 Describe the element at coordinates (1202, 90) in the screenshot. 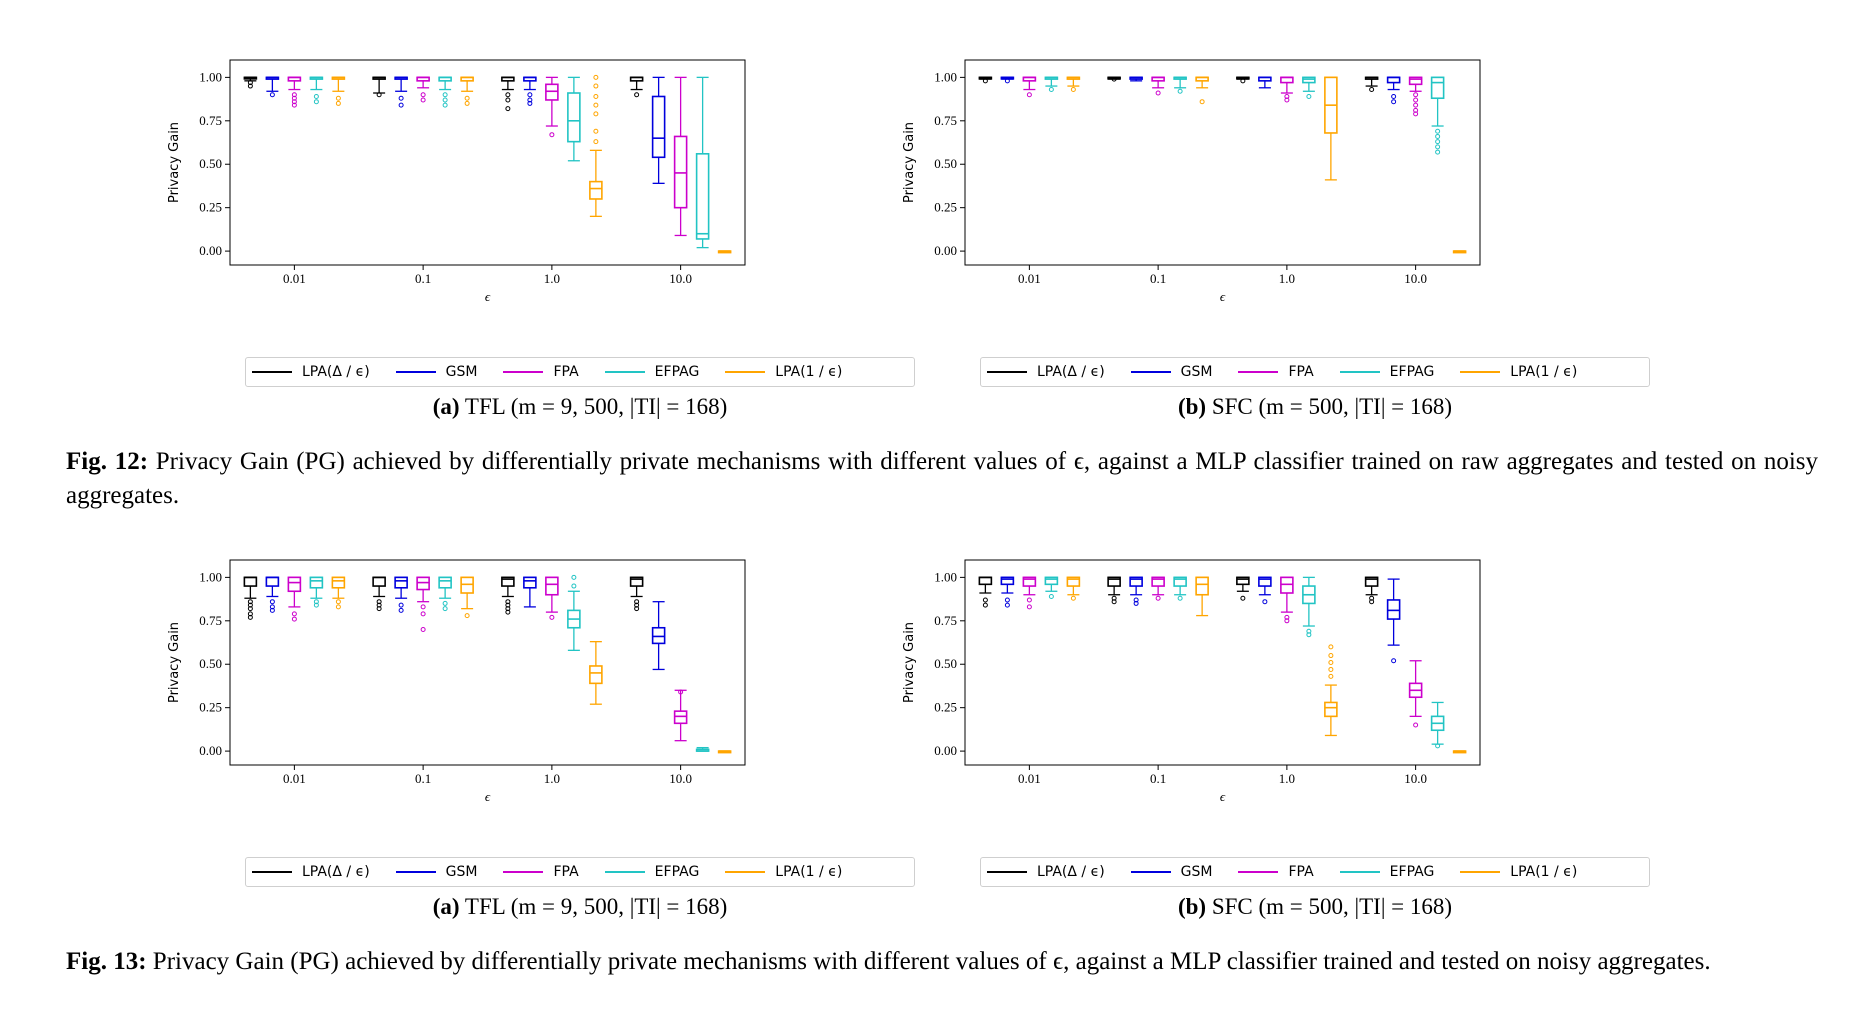

I see `box-0.1-4` at that location.